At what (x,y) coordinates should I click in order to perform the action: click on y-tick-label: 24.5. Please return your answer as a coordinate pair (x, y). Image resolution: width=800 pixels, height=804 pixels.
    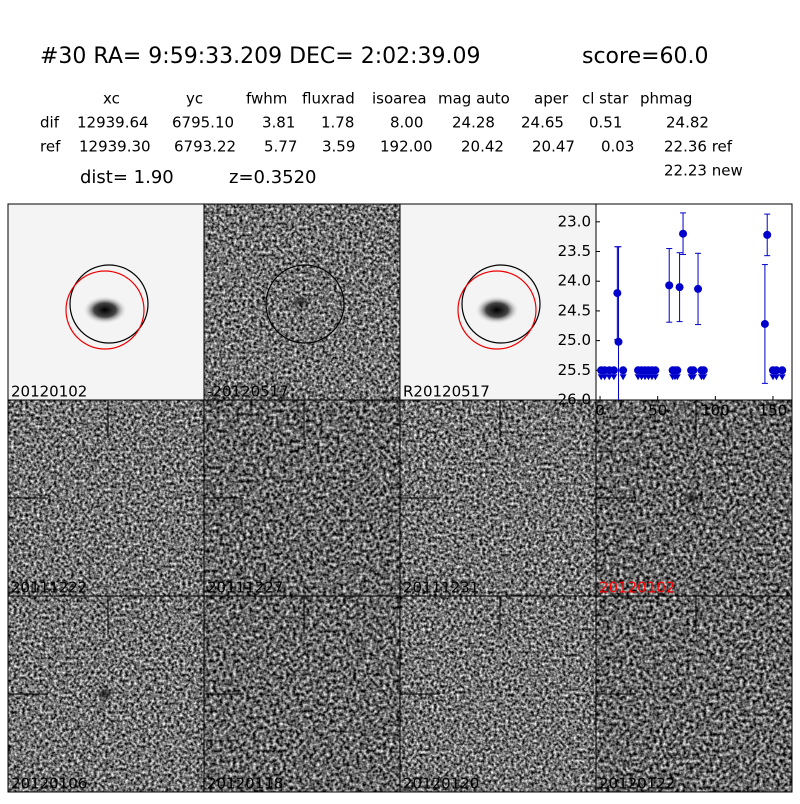
    Looking at the image, I should click on (574, 310).